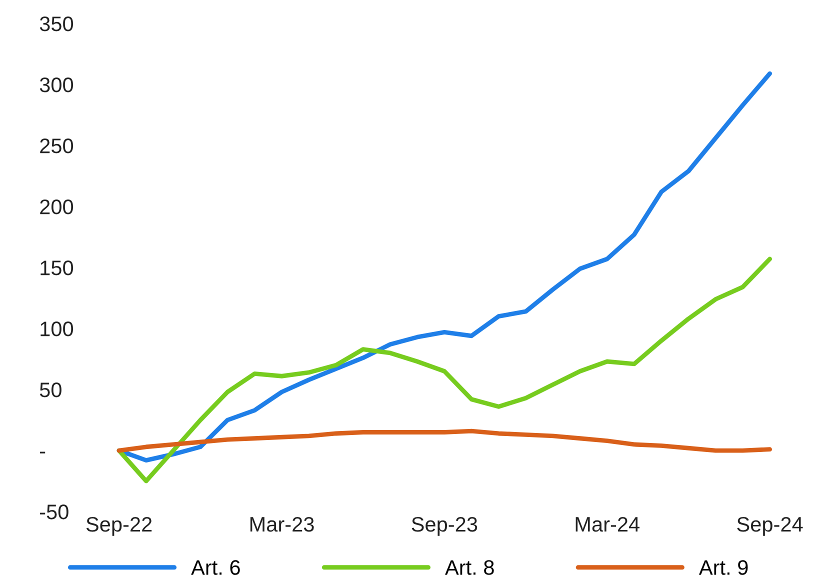 The width and height of the screenshot is (823, 588). I want to click on legend-label: Art. 9, so click(723, 567).